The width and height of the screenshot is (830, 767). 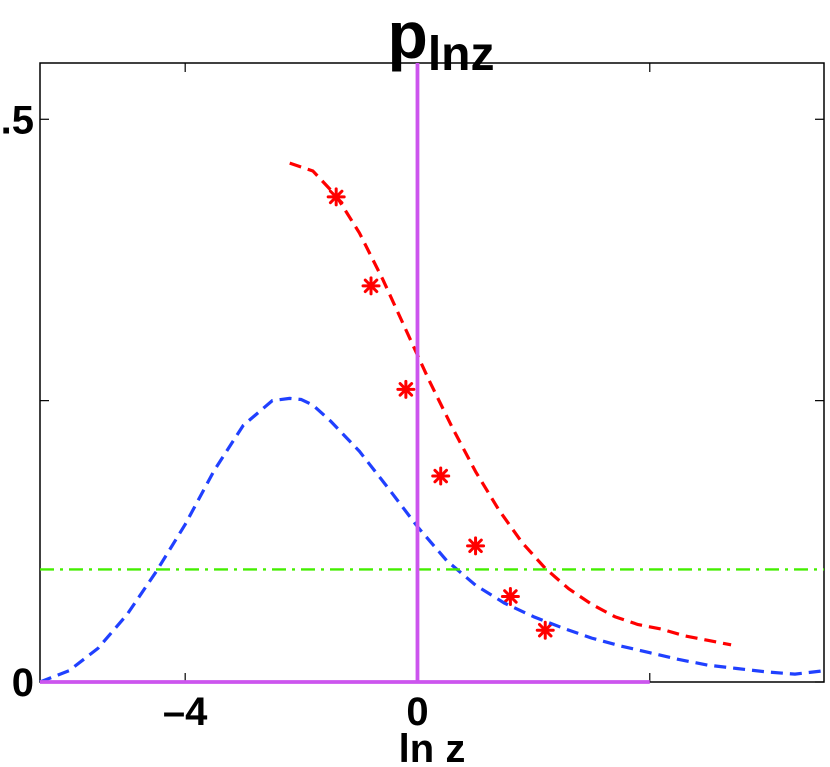 I want to click on x-tick-label: 0, so click(x=417, y=712).